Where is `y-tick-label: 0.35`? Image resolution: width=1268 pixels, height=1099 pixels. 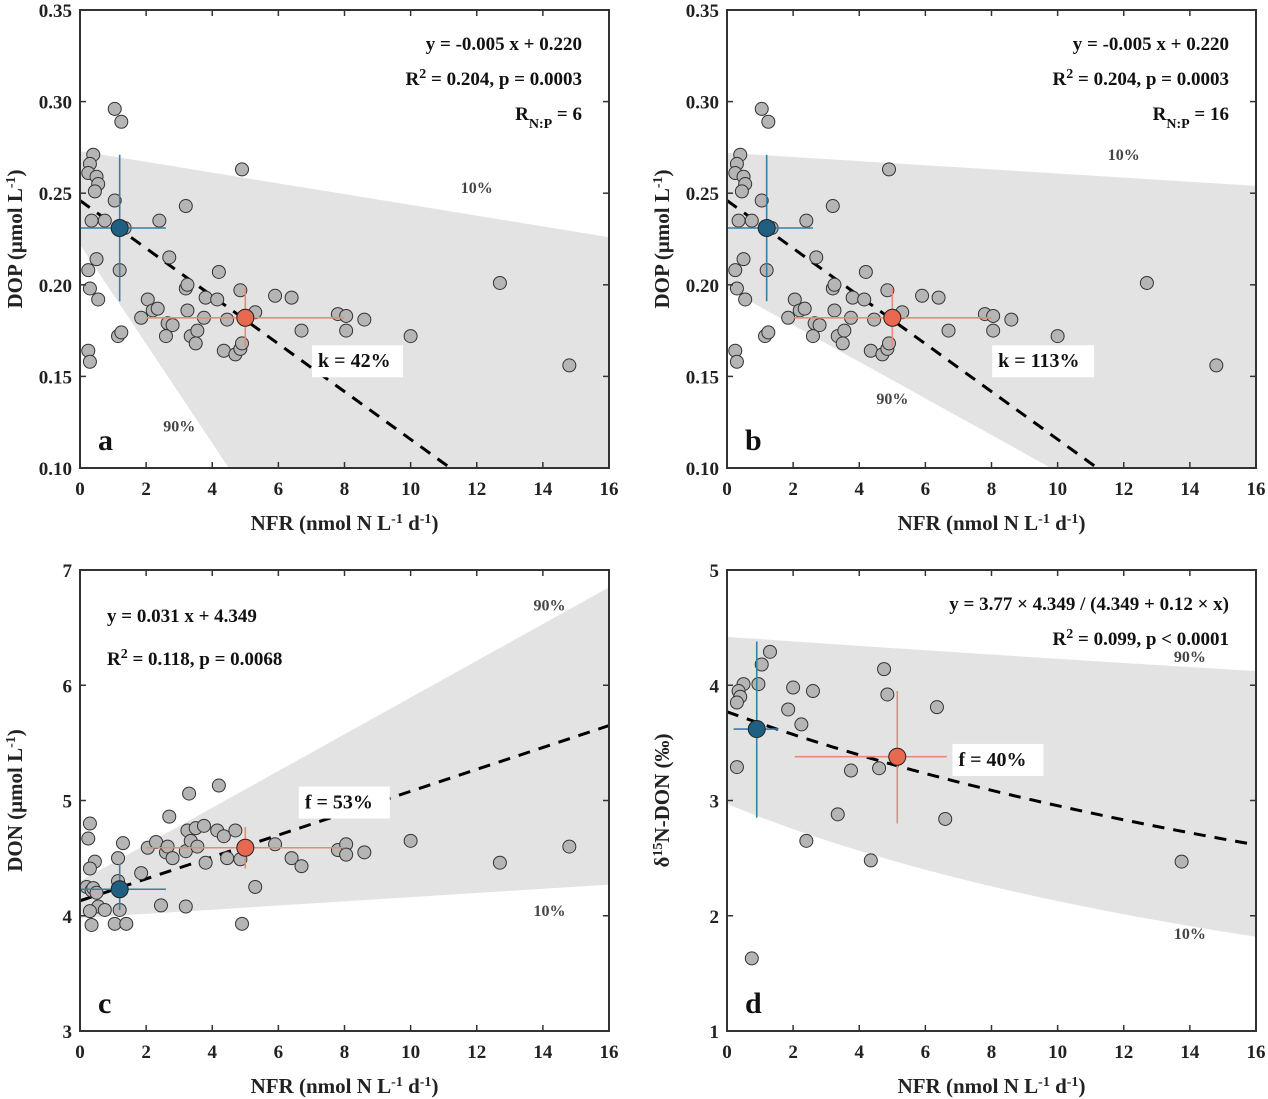 y-tick-label: 0.35 is located at coordinates (702, 11).